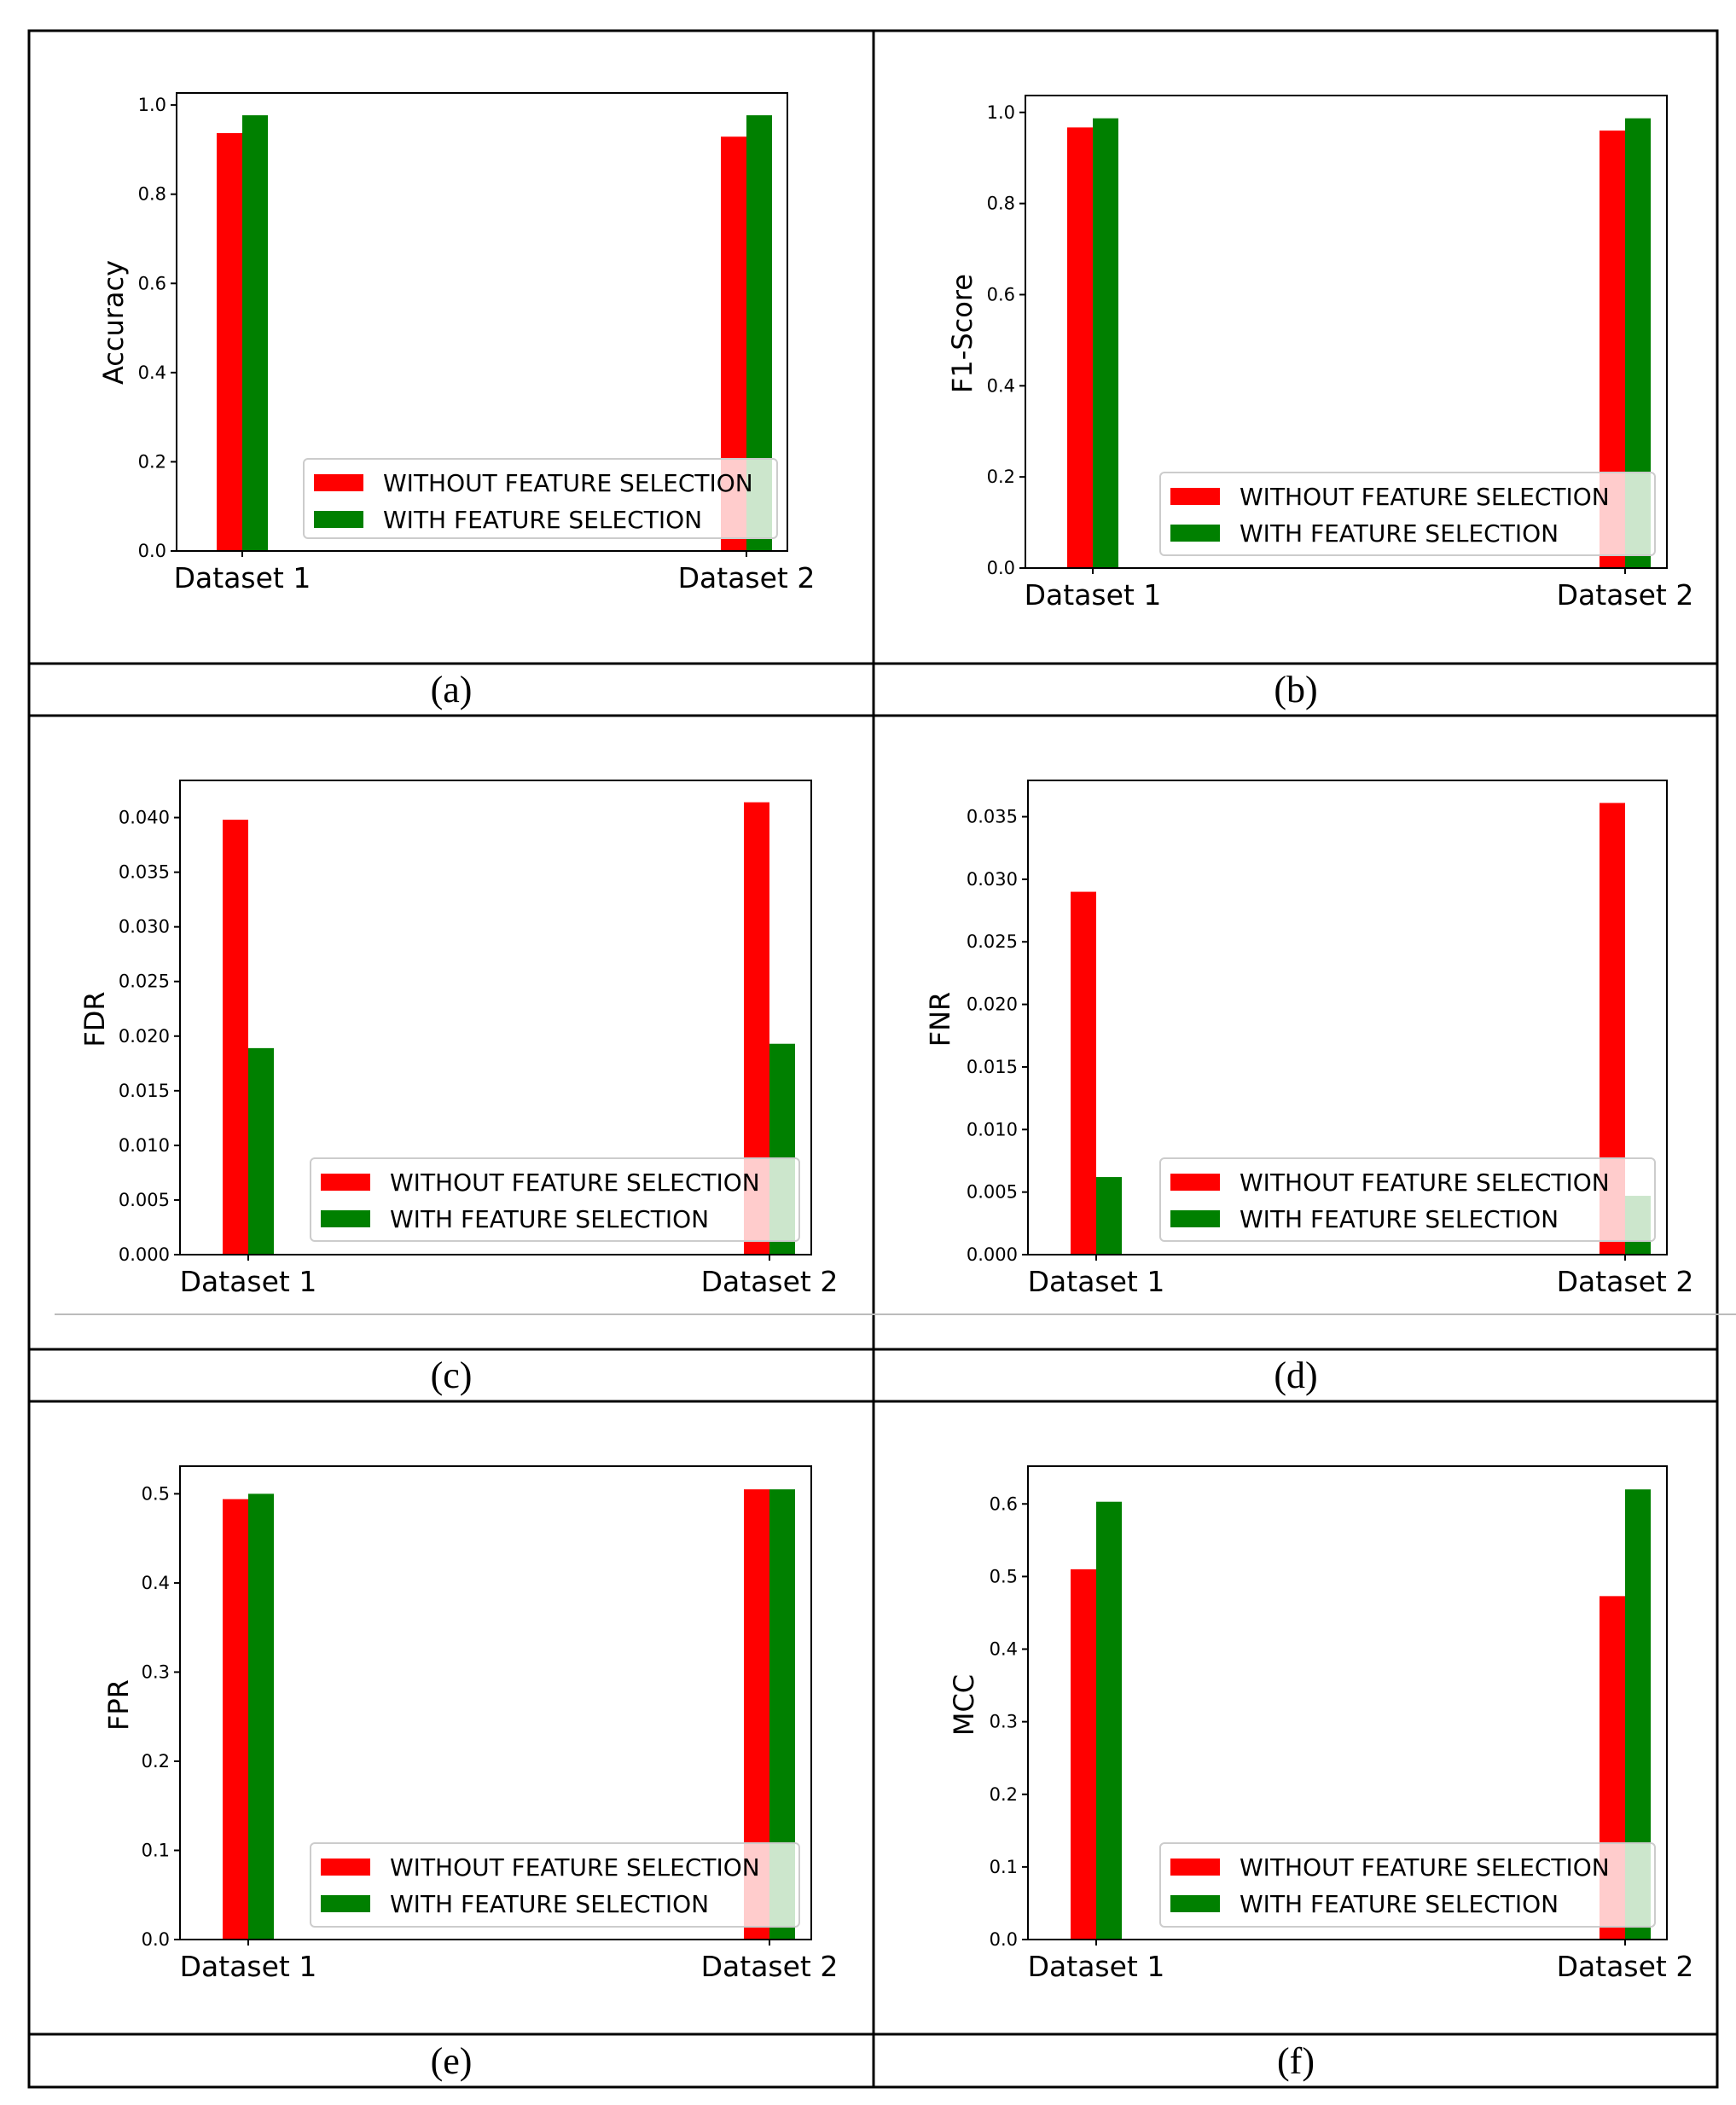 The height and width of the screenshot is (2105, 1736). I want to click on caption-a: (a), so click(452, 690).